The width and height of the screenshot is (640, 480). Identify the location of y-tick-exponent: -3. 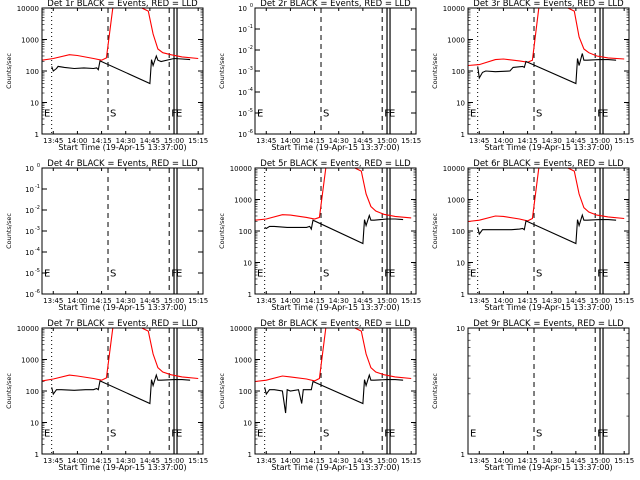
(250, 69).